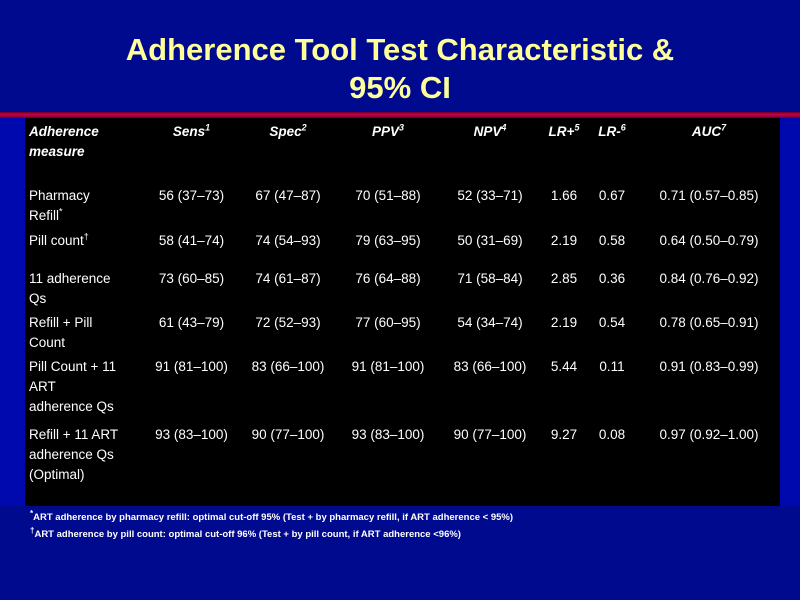  What do you see at coordinates (61, 332) in the screenshot?
I see `row-label-text: Refill + Pill Count` at bounding box center [61, 332].